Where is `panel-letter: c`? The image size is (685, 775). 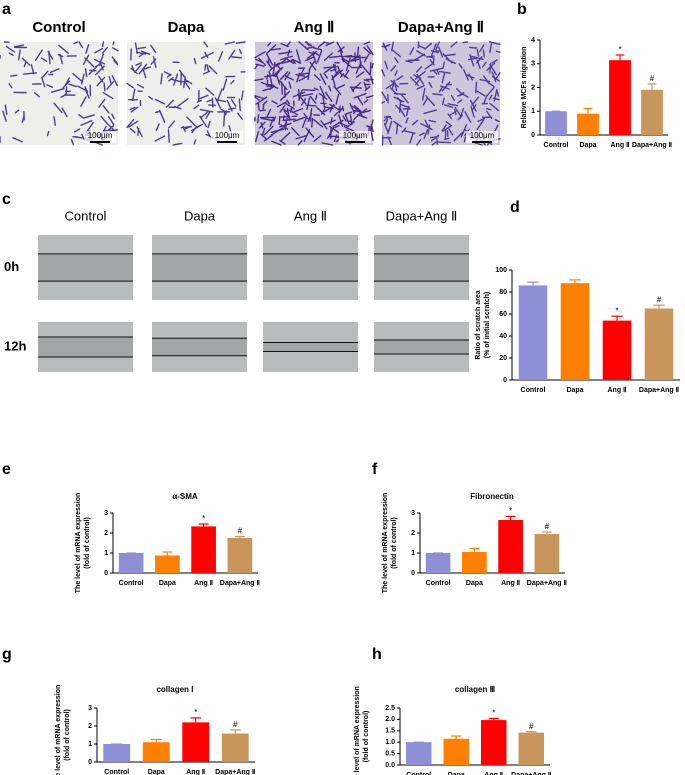 panel-letter: c is located at coordinates (6, 199).